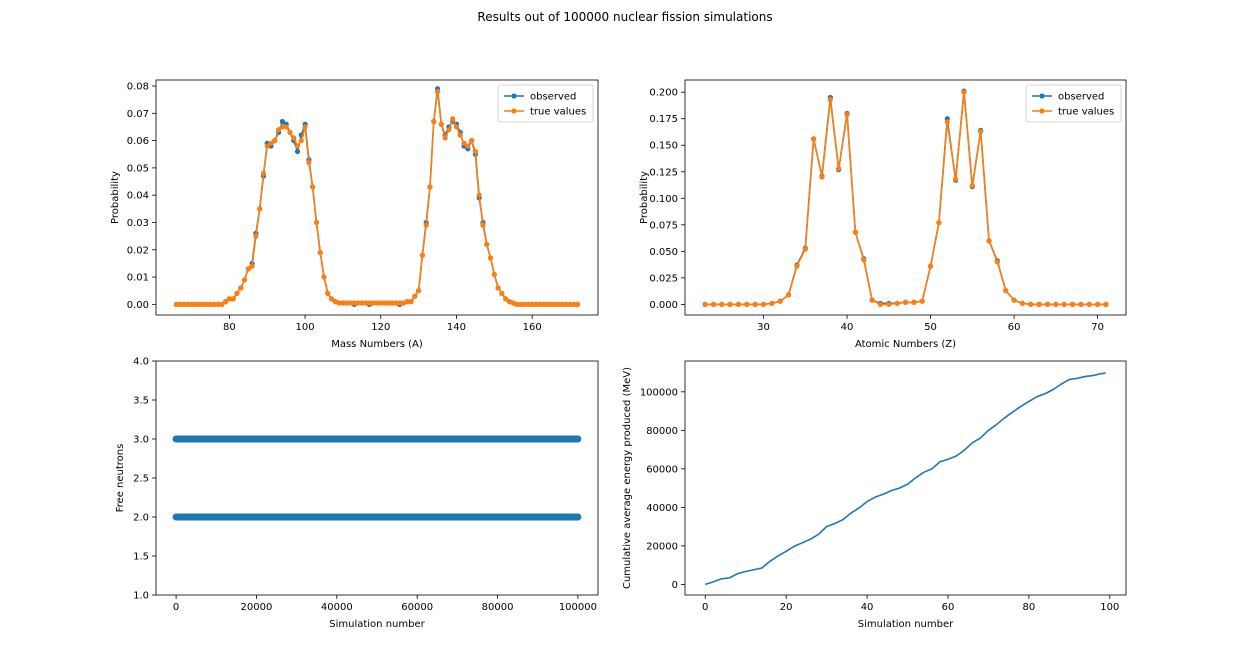 The height and width of the screenshot is (669, 1250). Describe the element at coordinates (138, 223) in the screenshot. I see `y-tick-label: 0.03` at that location.